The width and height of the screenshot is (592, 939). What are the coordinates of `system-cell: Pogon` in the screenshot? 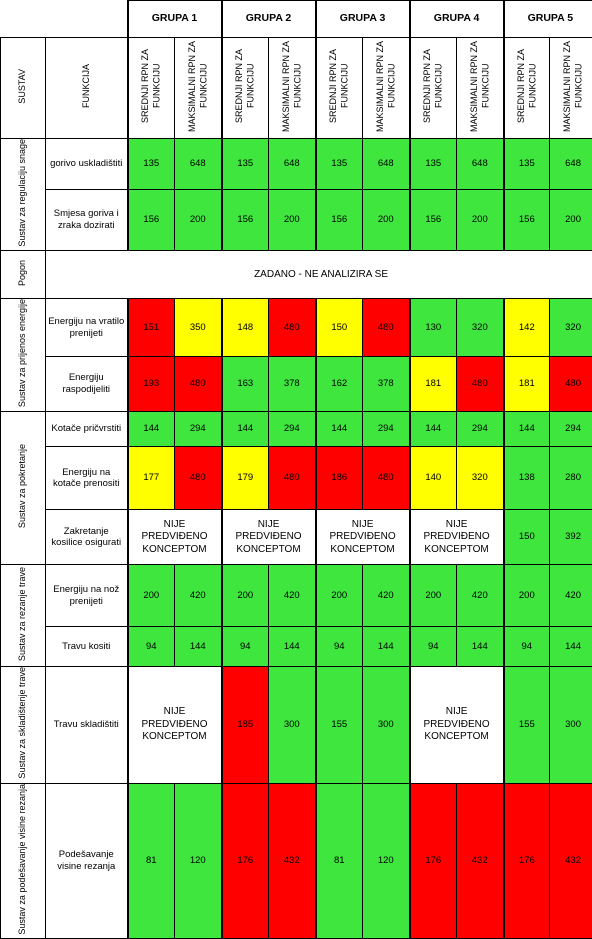 It's located at (23, 275).